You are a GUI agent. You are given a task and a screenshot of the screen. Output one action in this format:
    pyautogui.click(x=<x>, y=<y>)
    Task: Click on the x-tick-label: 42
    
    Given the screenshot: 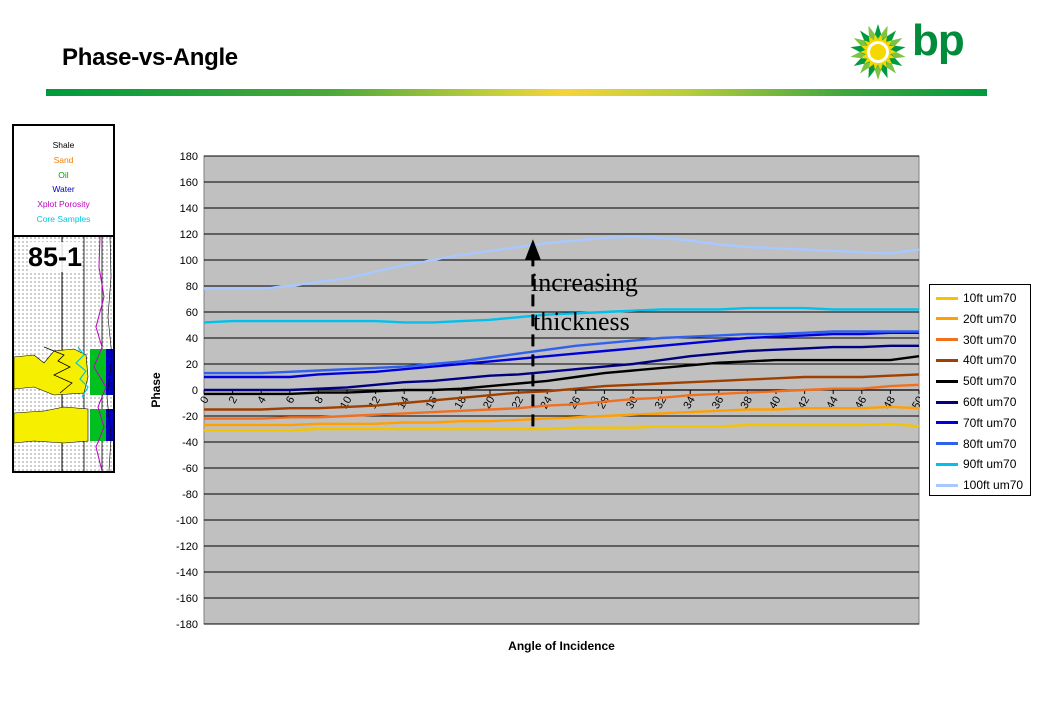 What is the action you would take?
    pyautogui.click(x=804, y=403)
    